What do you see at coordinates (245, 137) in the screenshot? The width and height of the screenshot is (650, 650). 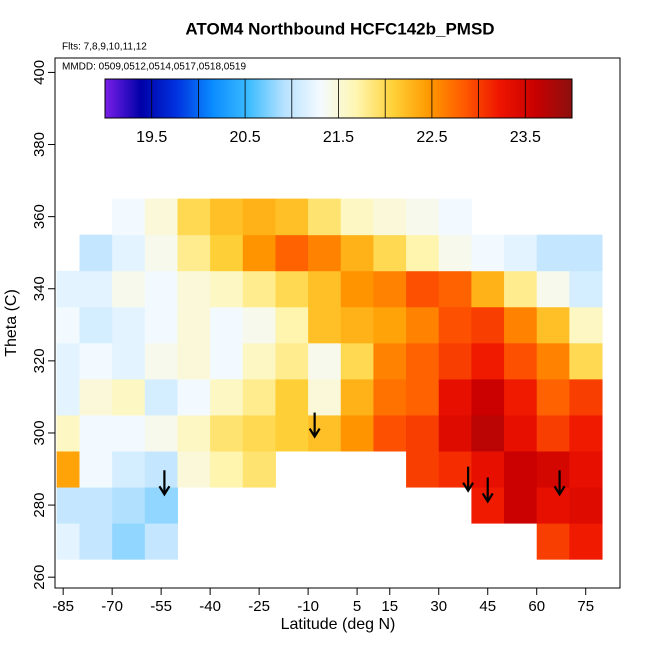 I see `colorbar-tick-label: 20.5` at bounding box center [245, 137].